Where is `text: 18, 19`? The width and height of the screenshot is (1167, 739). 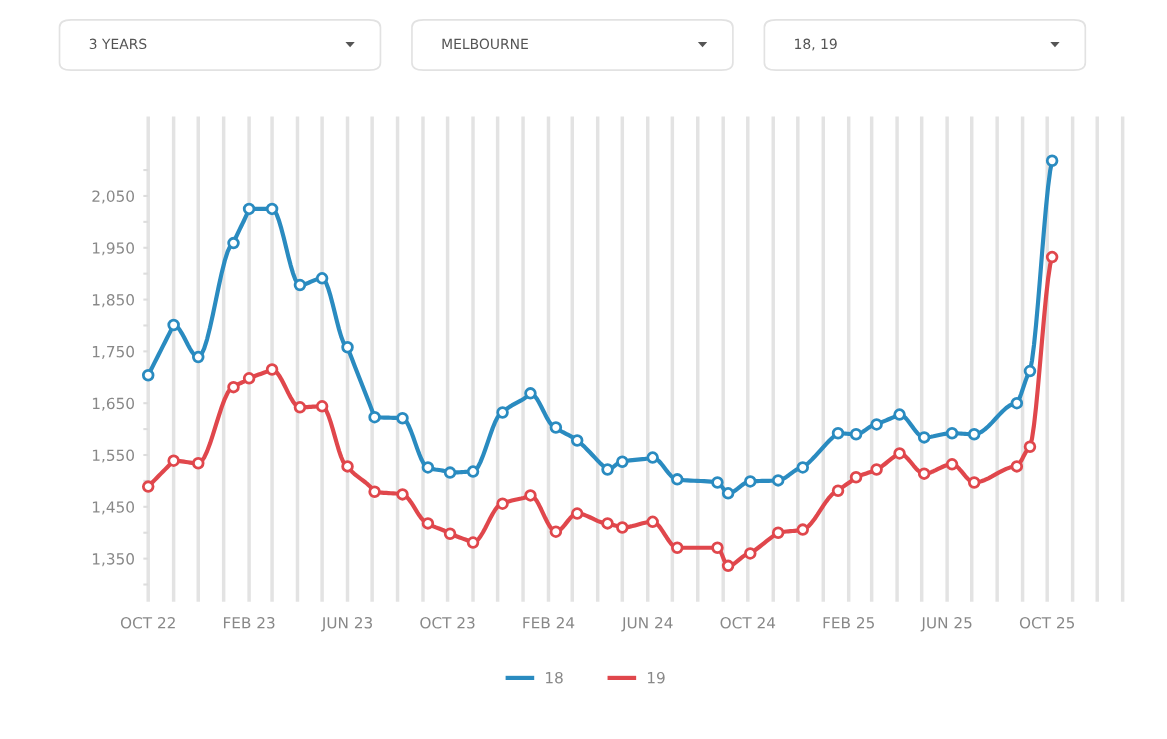 text: 18, 19 is located at coordinates (816, 44).